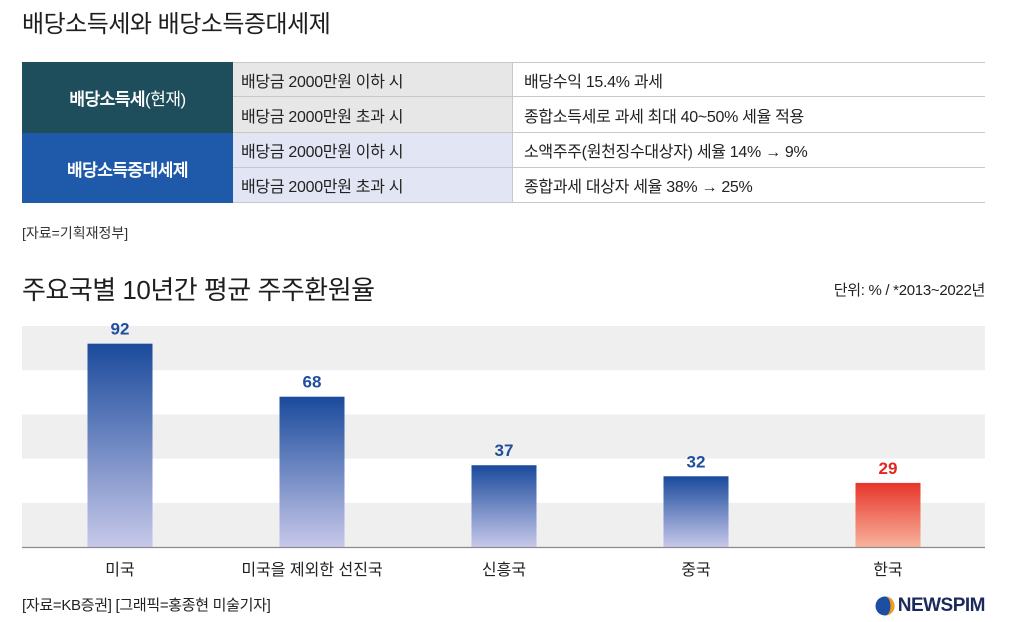 Image resolution: width=1012 pixels, height=622 pixels. I want to click on value-label: 29, so click(888, 468).